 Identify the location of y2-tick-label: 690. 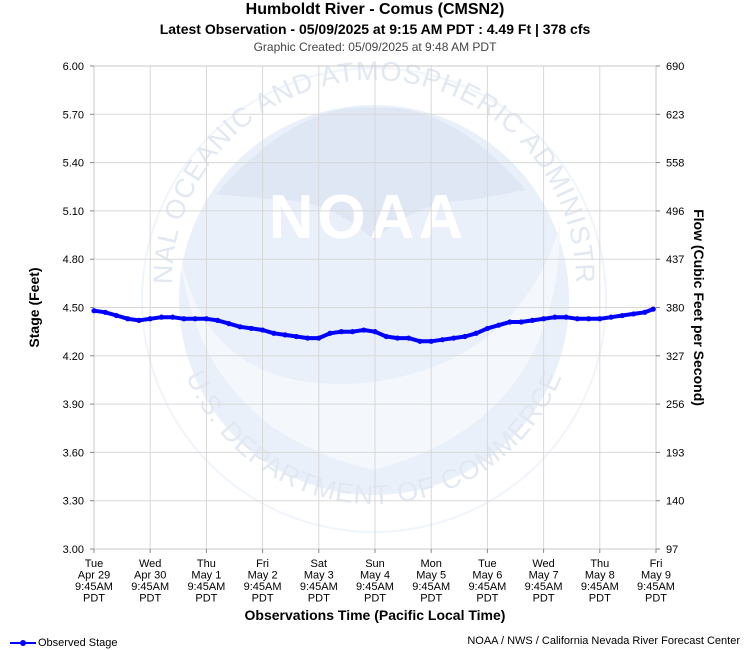
(675, 67).